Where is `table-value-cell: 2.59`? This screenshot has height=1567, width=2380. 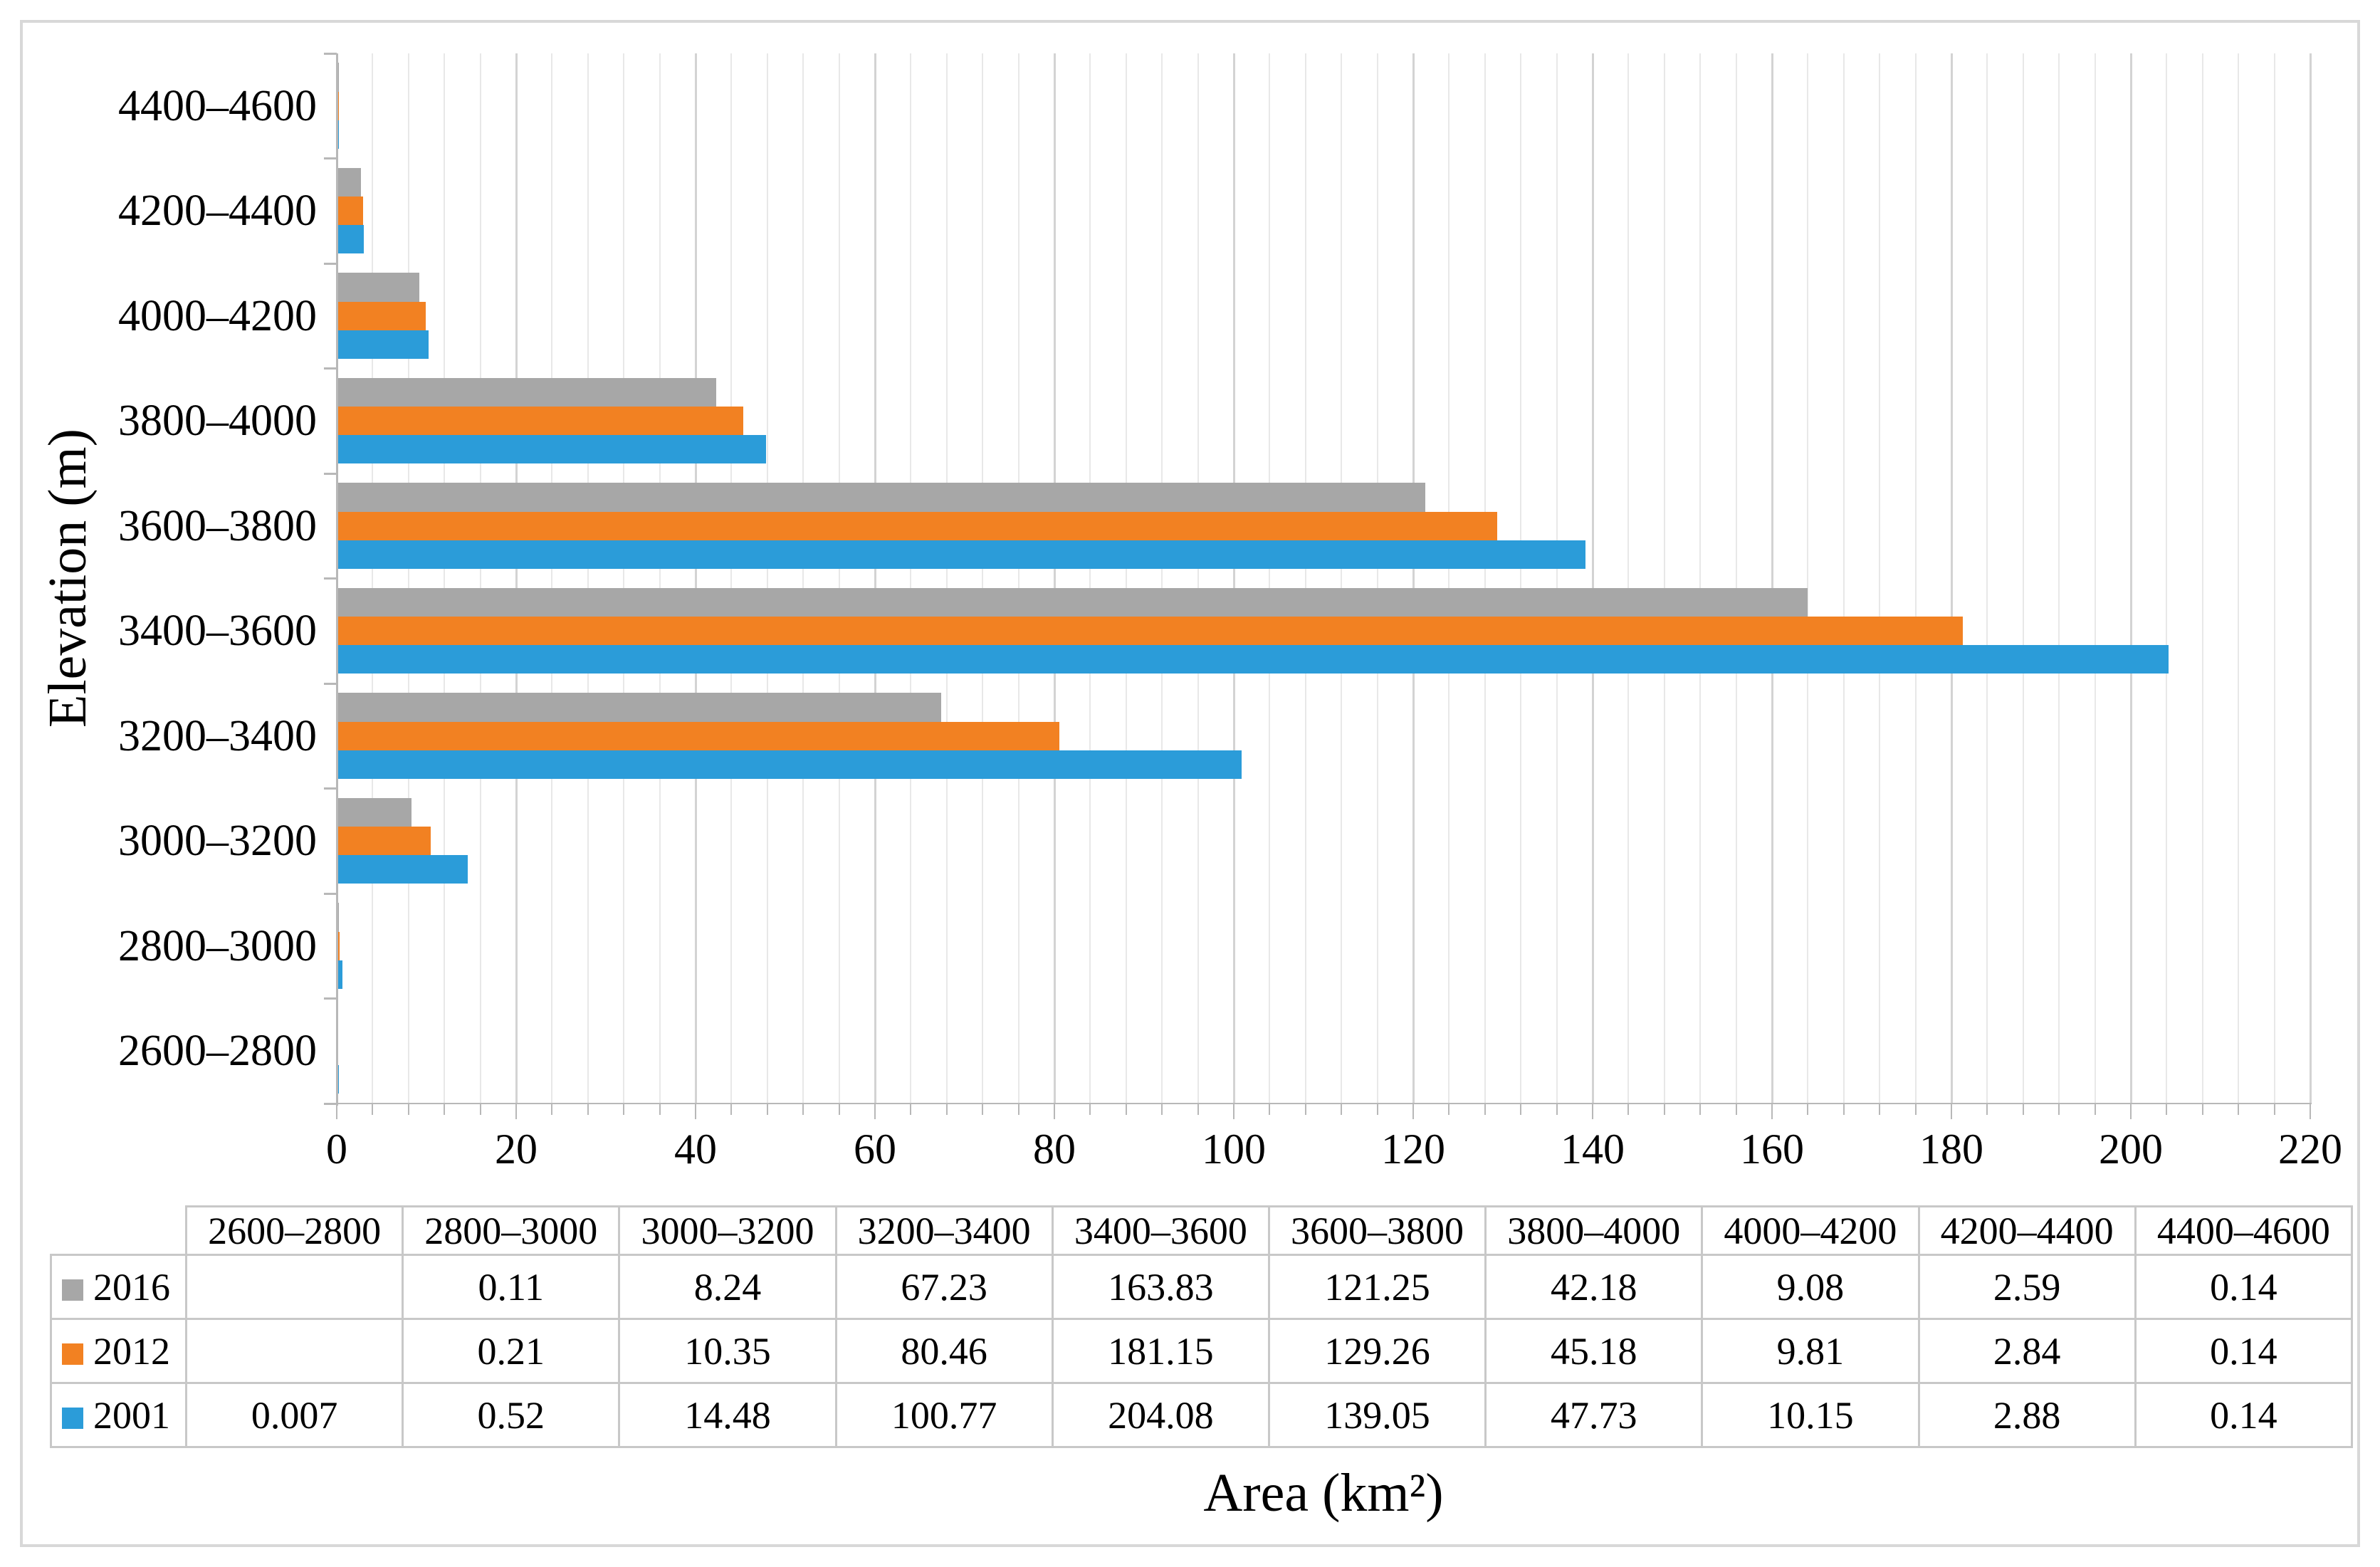
table-value-cell: 2.59 is located at coordinates (2027, 1287).